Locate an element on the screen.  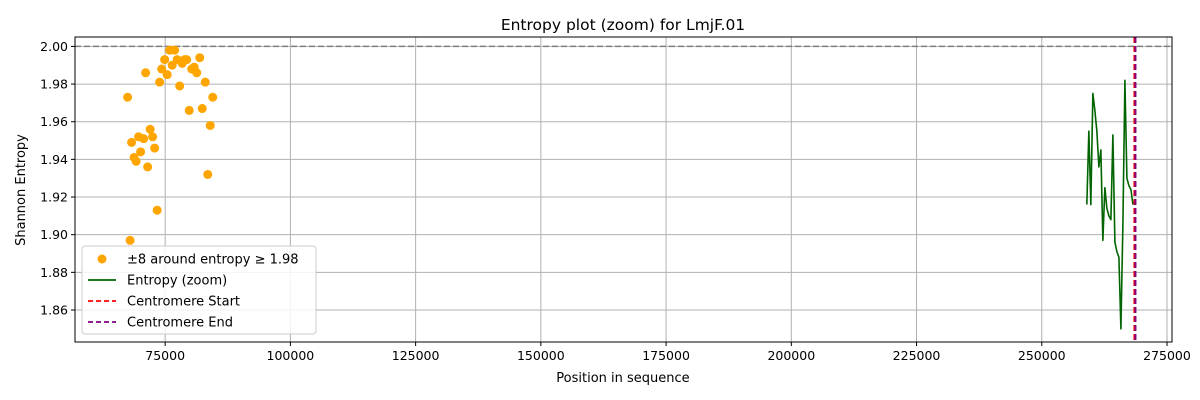
y-tick-label: 1.86 is located at coordinates (54, 309).